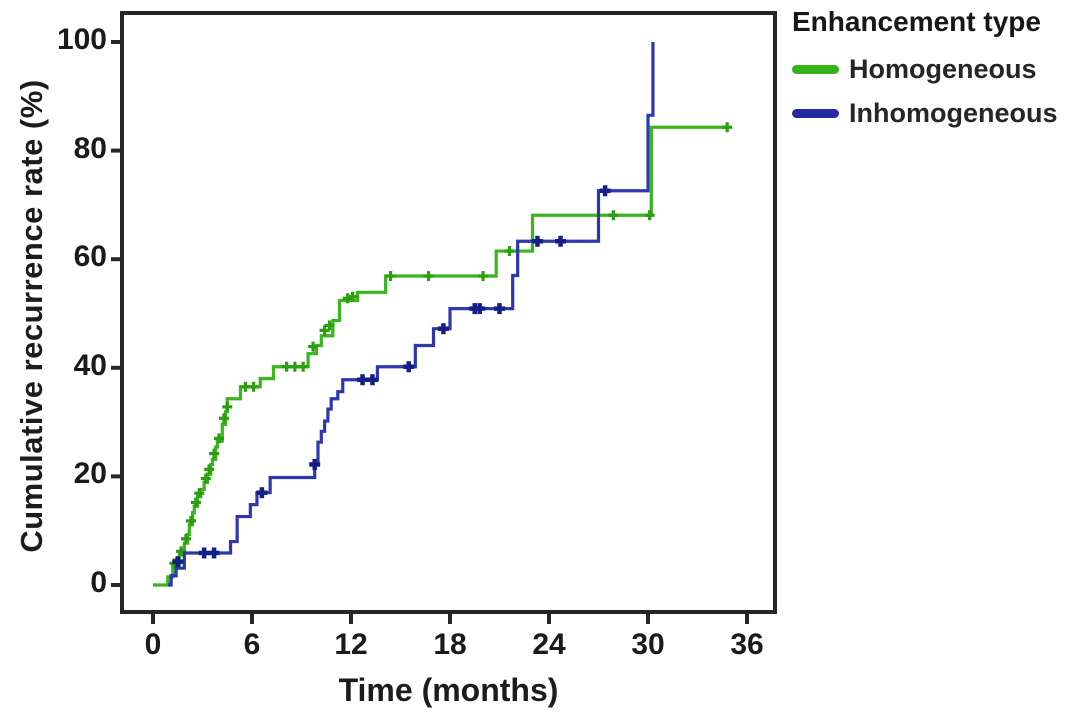  Describe the element at coordinates (252, 644) in the screenshot. I see `x-tick-label: 6` at that location.